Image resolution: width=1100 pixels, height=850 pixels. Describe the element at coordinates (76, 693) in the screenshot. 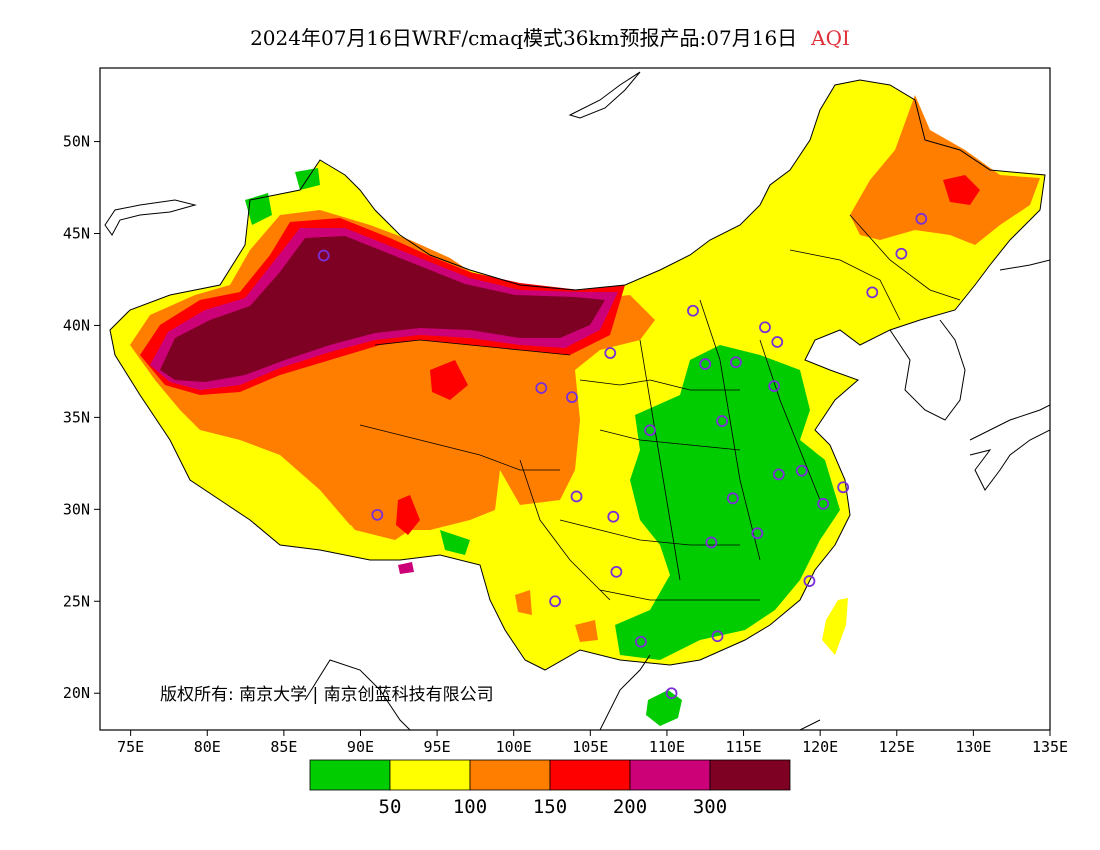

I see `y-tick-label: 20N` at that location.